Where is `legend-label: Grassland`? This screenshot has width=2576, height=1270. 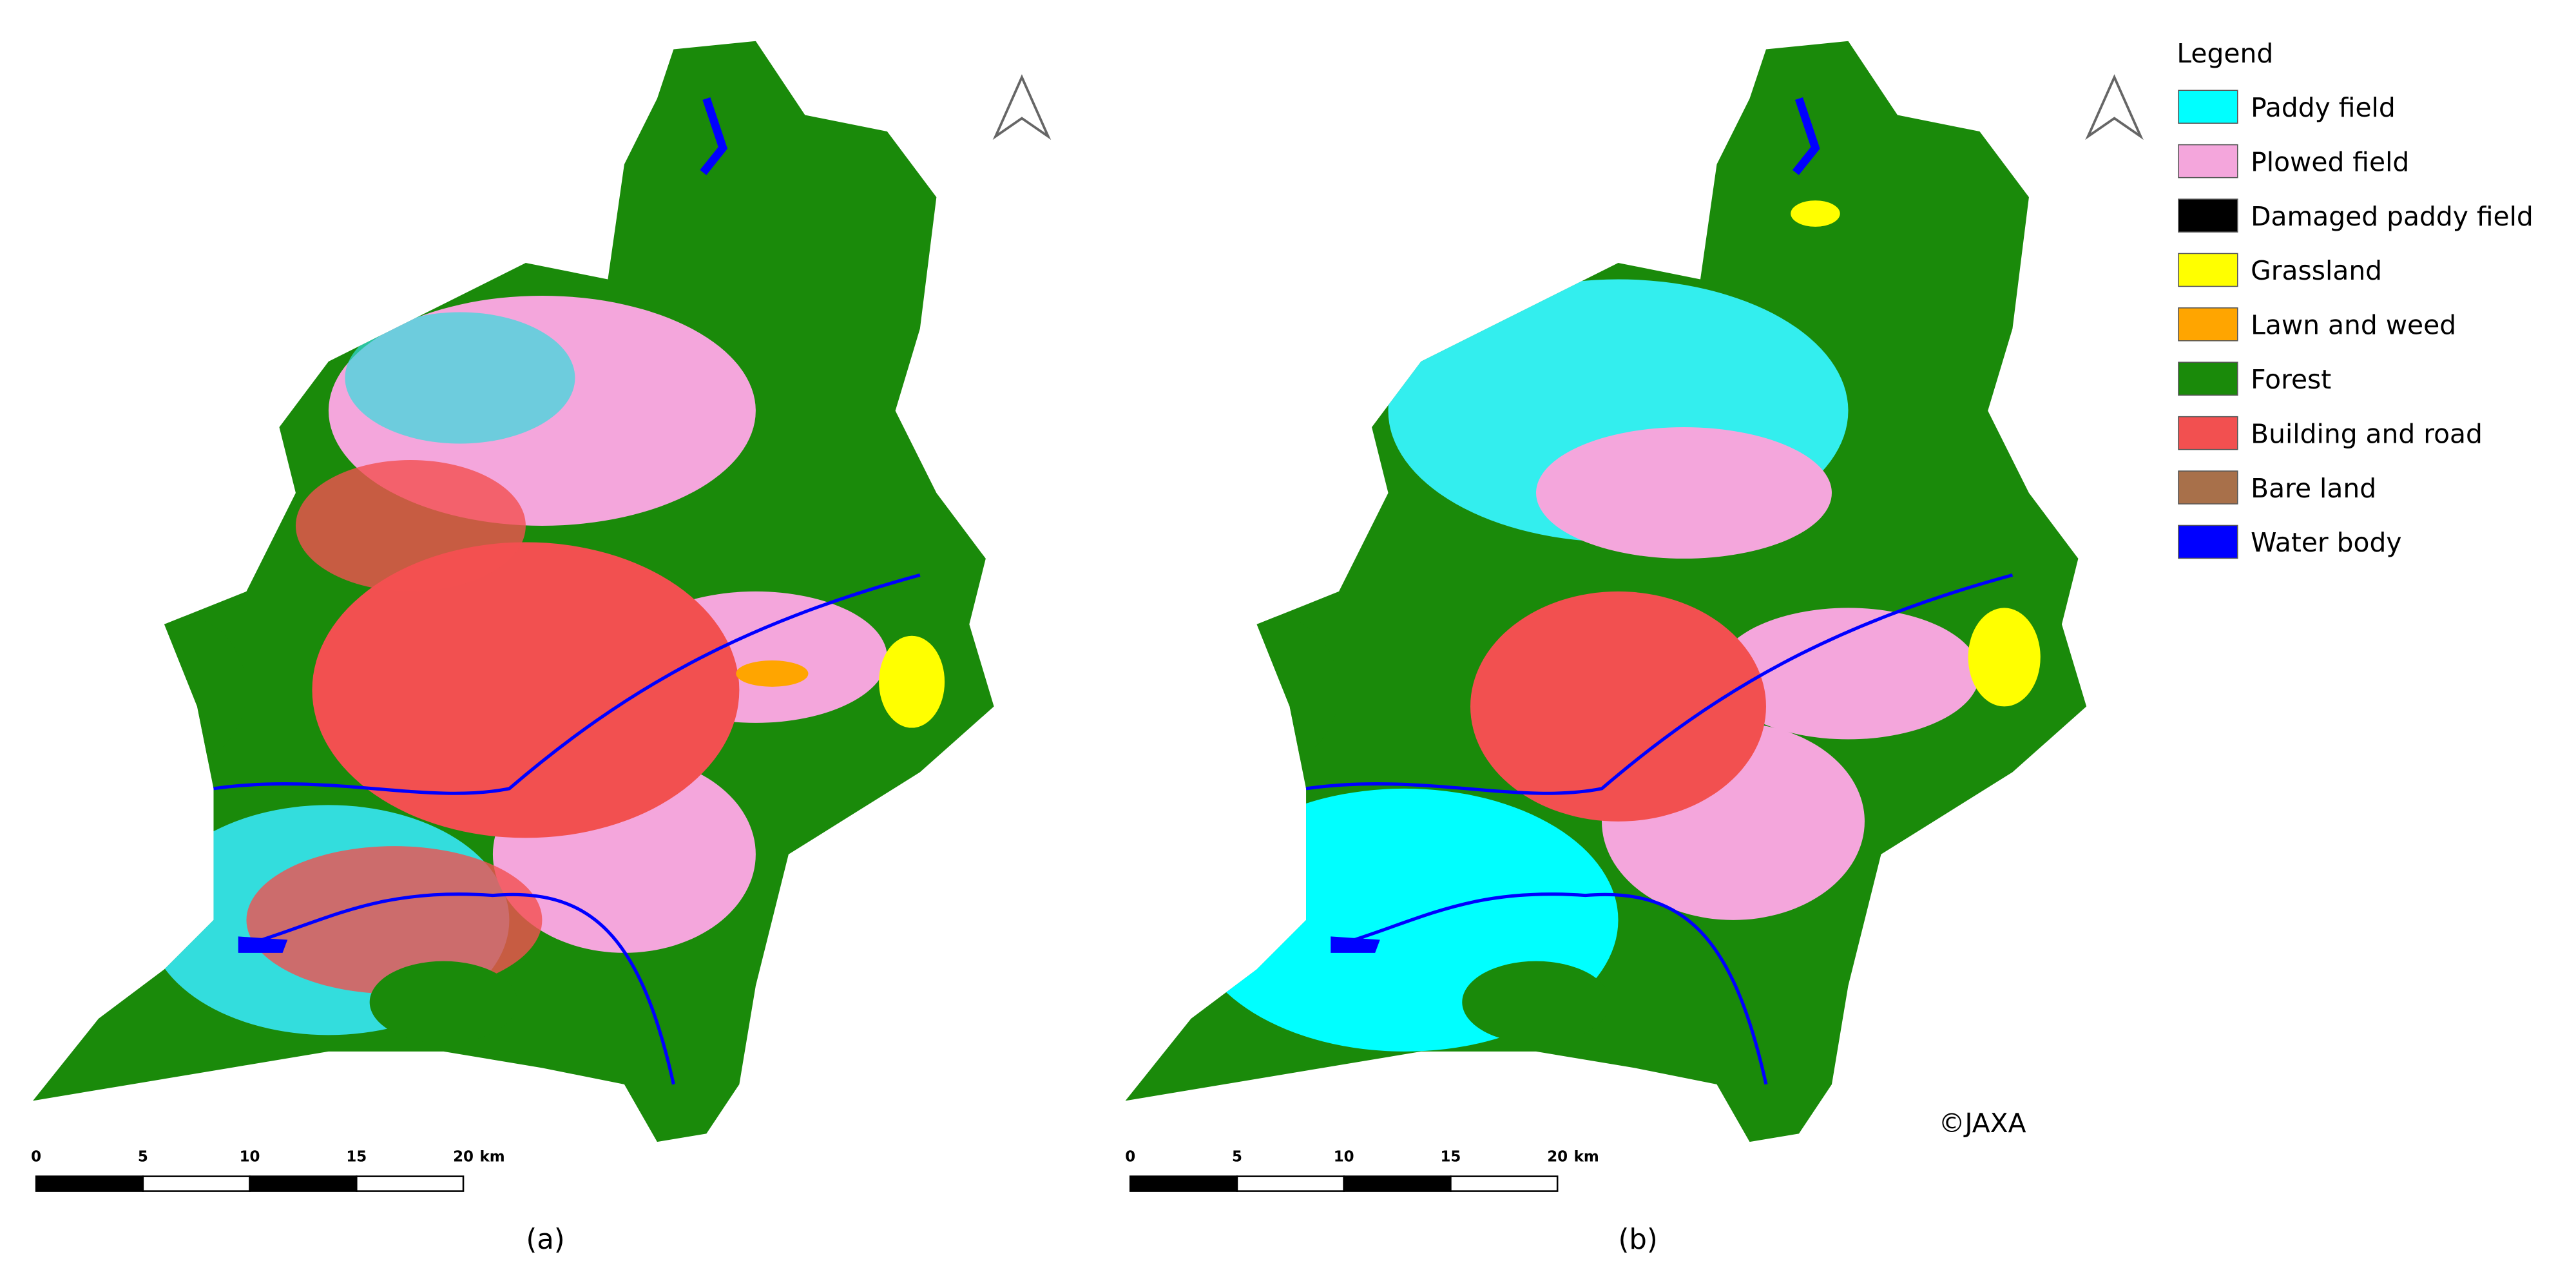
legend-label: Grassland is located at coordinates (2317, 270).